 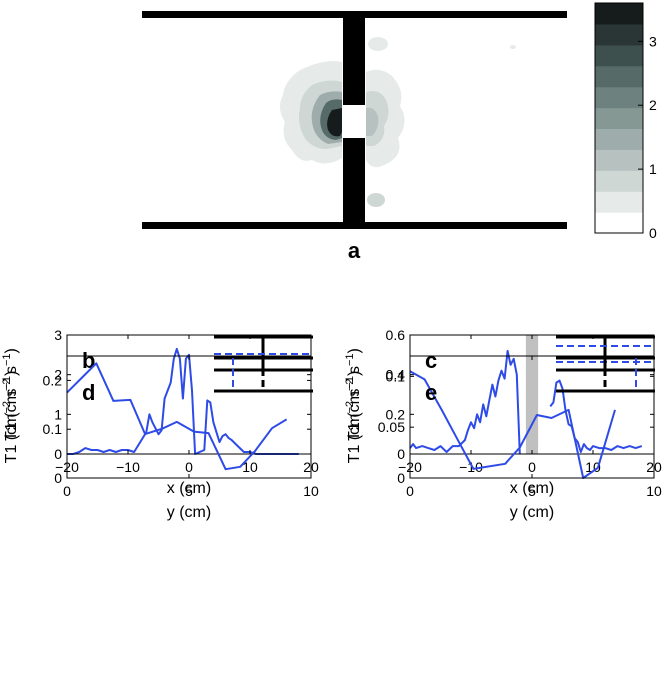 What do you see at coordinates (354, 250) in the screenshot?
I see `panel-a-label: a` at bounding box center [354, 250].